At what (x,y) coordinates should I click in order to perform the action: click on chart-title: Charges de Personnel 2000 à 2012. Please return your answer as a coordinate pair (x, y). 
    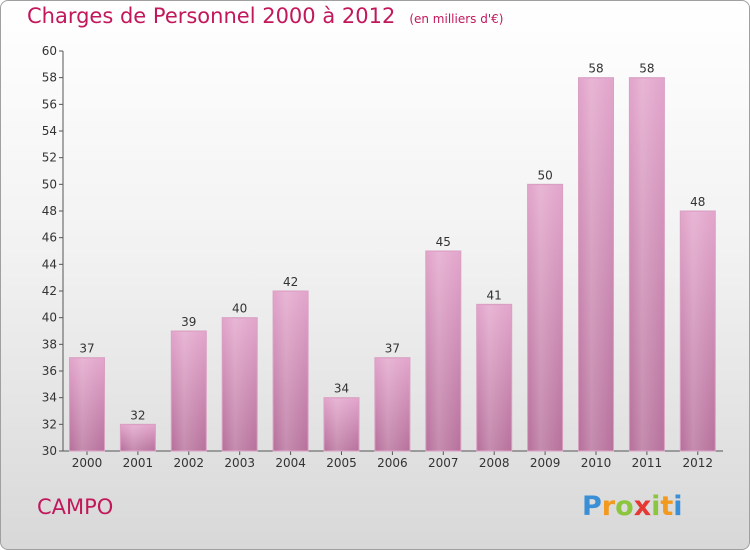
    Looking at the image, I should click on (211, 16).